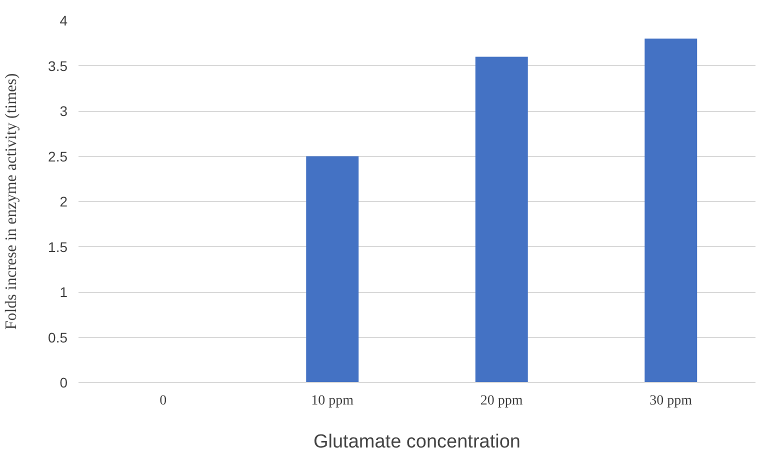 The image size is (765, 455). What do you see at coordinates (417, 442) in the screenshot?
I see `x-axis-title: Glutamate concentration` at bounding box center [417, 442].